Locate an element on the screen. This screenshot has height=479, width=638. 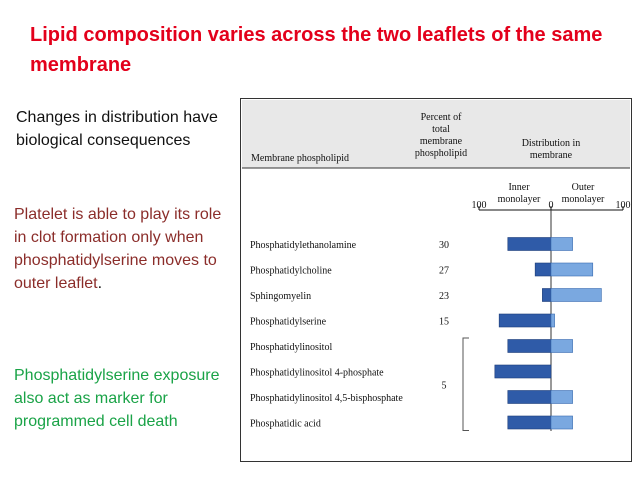
inner-bar-phosphatidylethanolamine is located at coordinates (529, 244).